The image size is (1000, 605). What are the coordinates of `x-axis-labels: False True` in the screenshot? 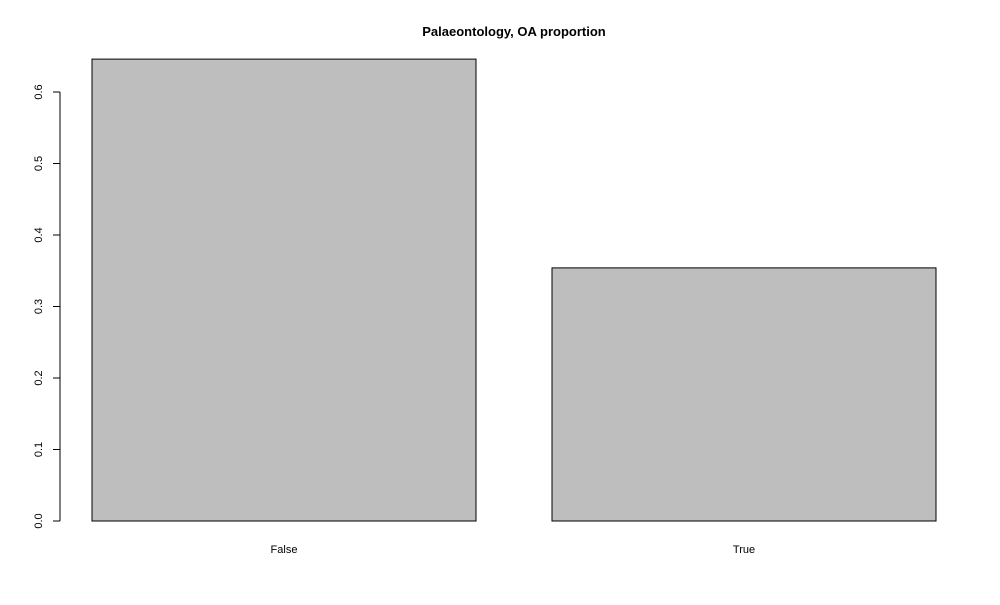 It's located at (513, 550).